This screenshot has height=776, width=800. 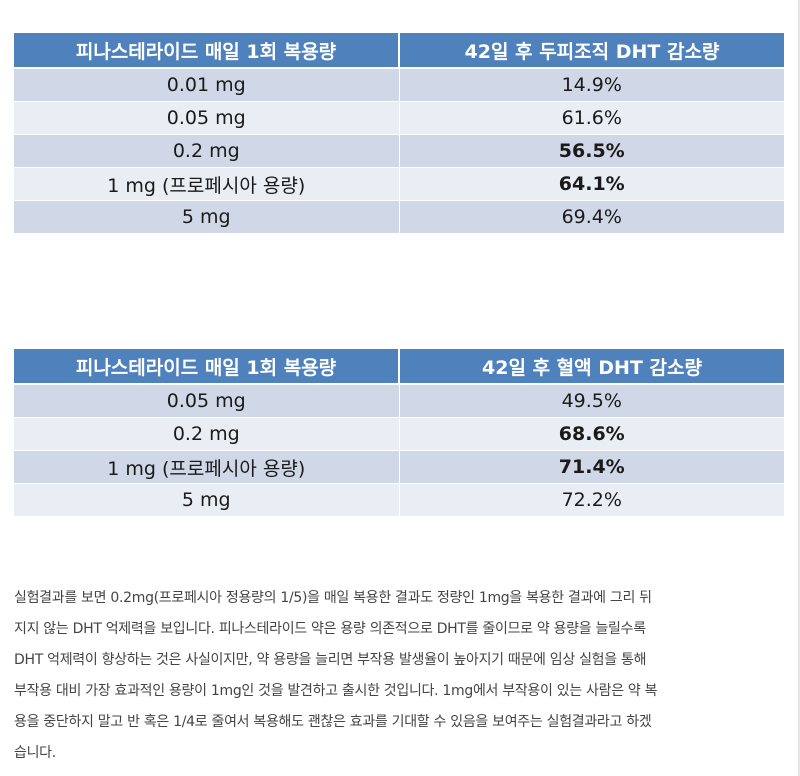 What do you see at coordinates (591, 434) in the screenshot?
I see `reduction-cell: 68.6%` at bounding box center [591, 434].